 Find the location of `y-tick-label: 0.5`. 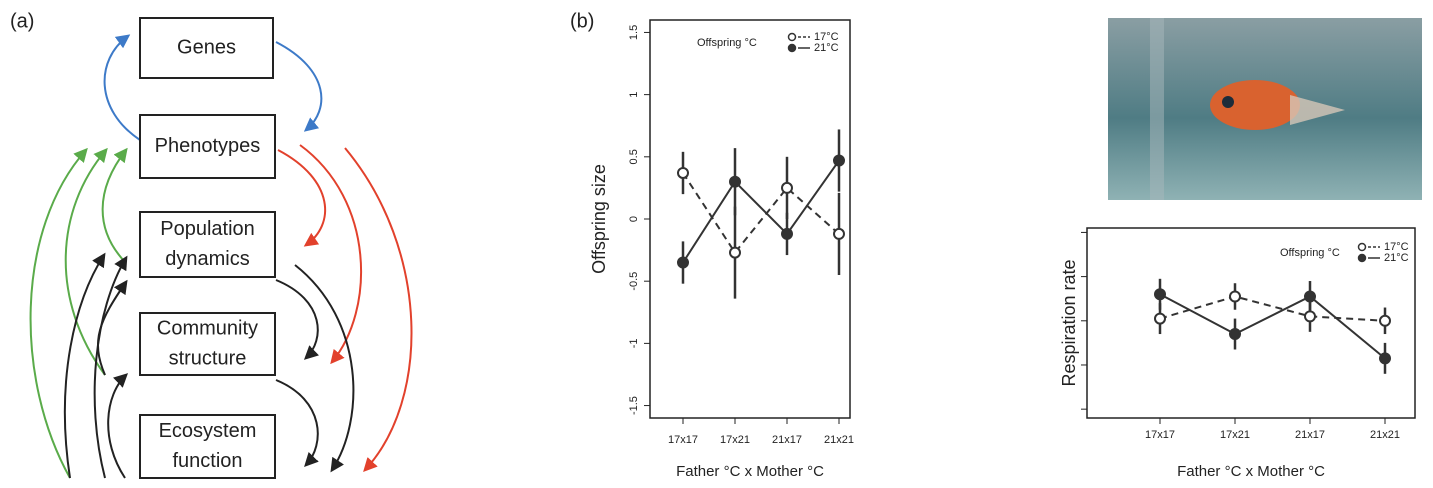

y-tick-label: 0.5 is located at coordinates (634, 156).